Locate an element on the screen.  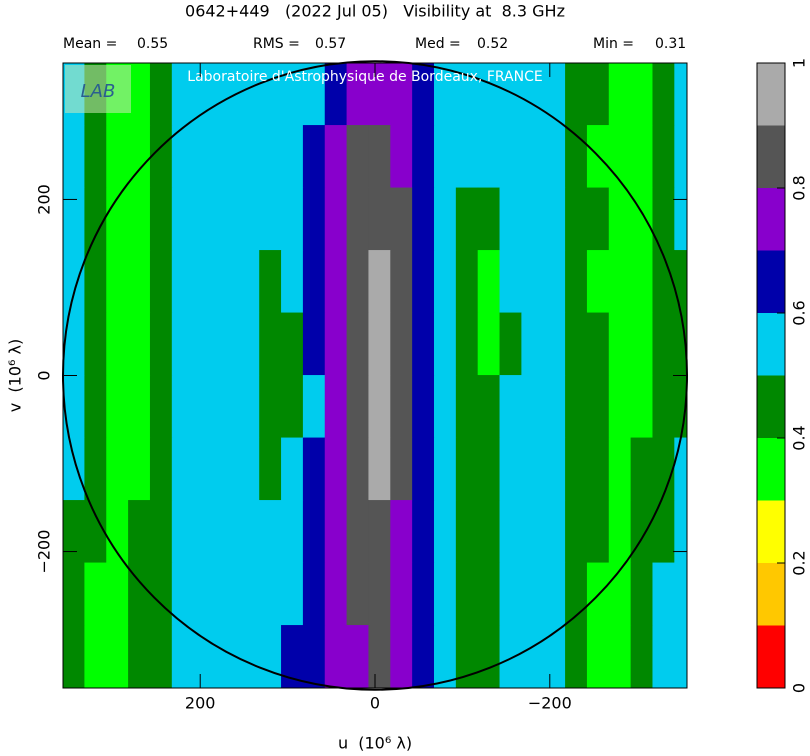
colorbar-frame is located at coordinates (771, 375).